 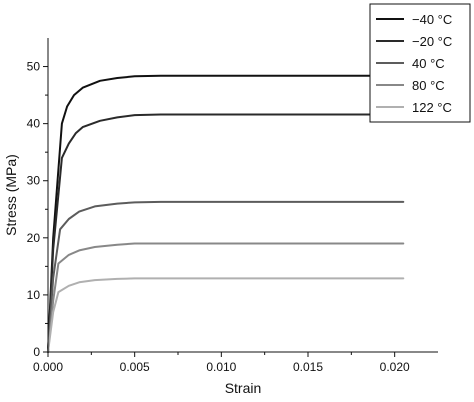 What do you see at coordinates (34, 181) in the screenshot?
I see `y-tick-label: 30` at bounding box center [34, 181].